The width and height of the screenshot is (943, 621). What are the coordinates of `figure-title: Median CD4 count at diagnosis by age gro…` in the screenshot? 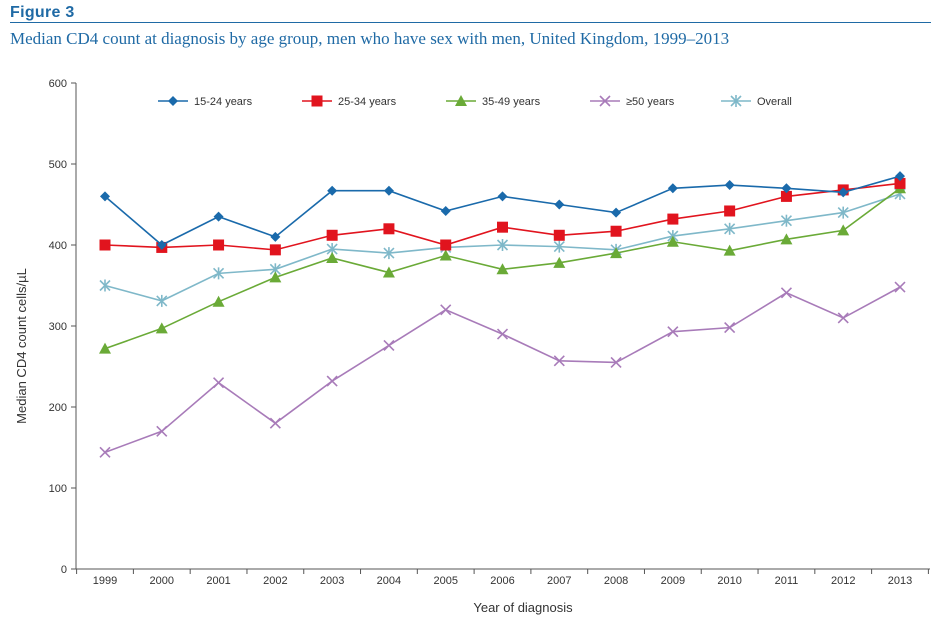 It's located at (370, 38).